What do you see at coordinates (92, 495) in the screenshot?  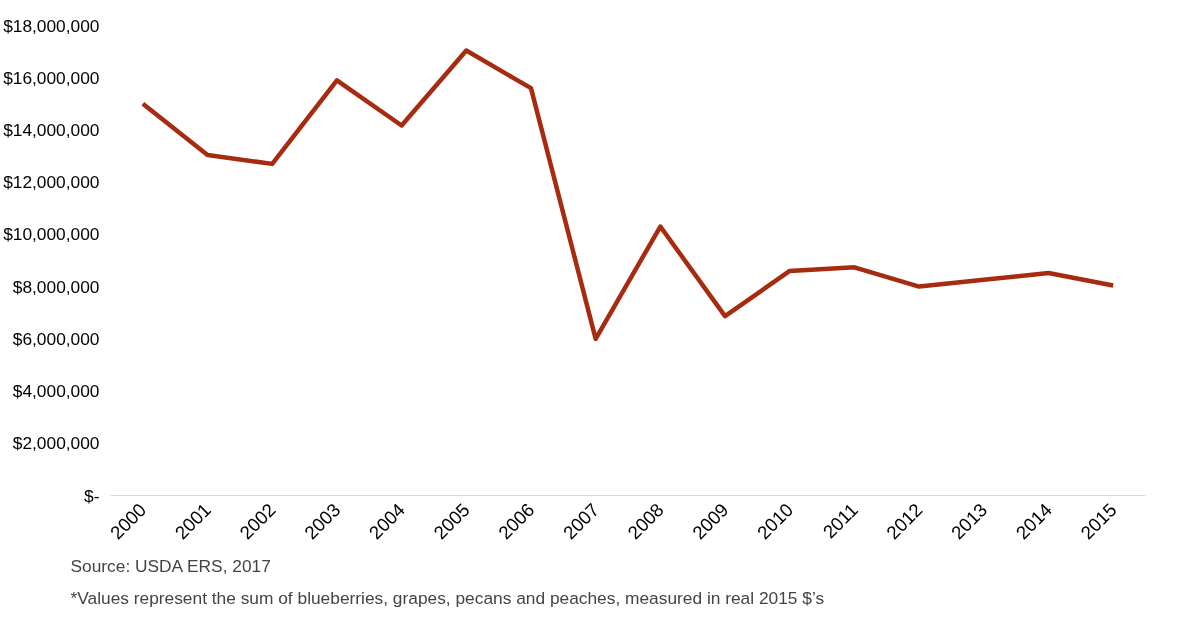 I see `y-tick-label: $-` at bounding box center [92, 495].